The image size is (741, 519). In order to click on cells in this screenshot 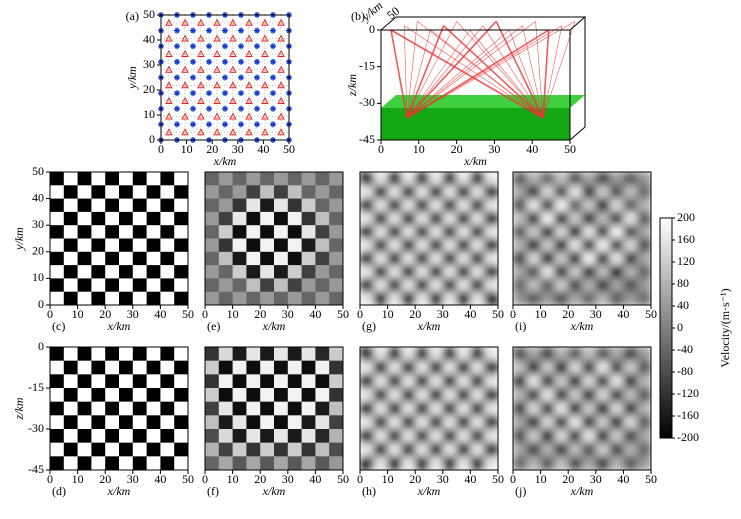, I will do `click(582, 238)`.